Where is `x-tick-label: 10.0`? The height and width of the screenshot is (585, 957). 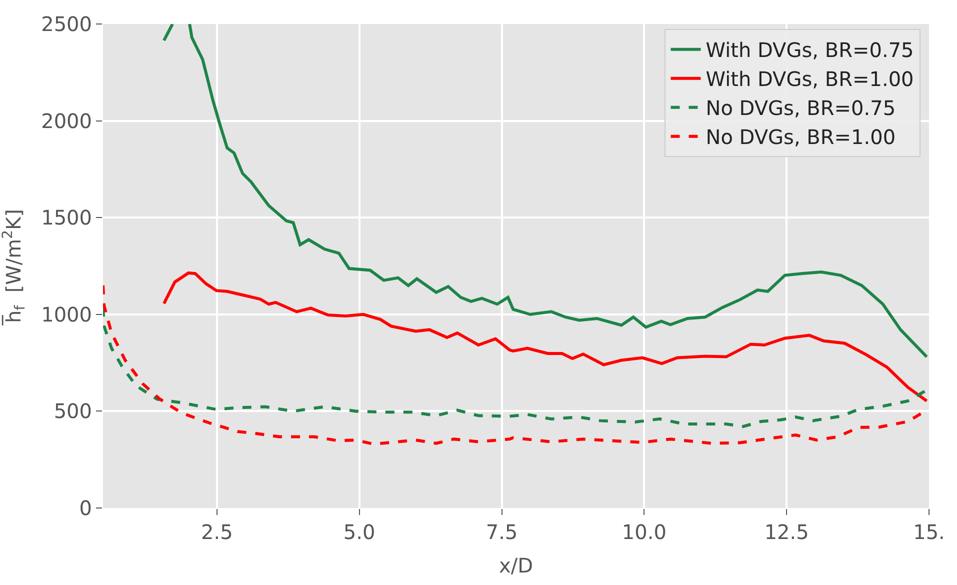
x-tick-label: 10.0 is located at coordinates (644, 532).